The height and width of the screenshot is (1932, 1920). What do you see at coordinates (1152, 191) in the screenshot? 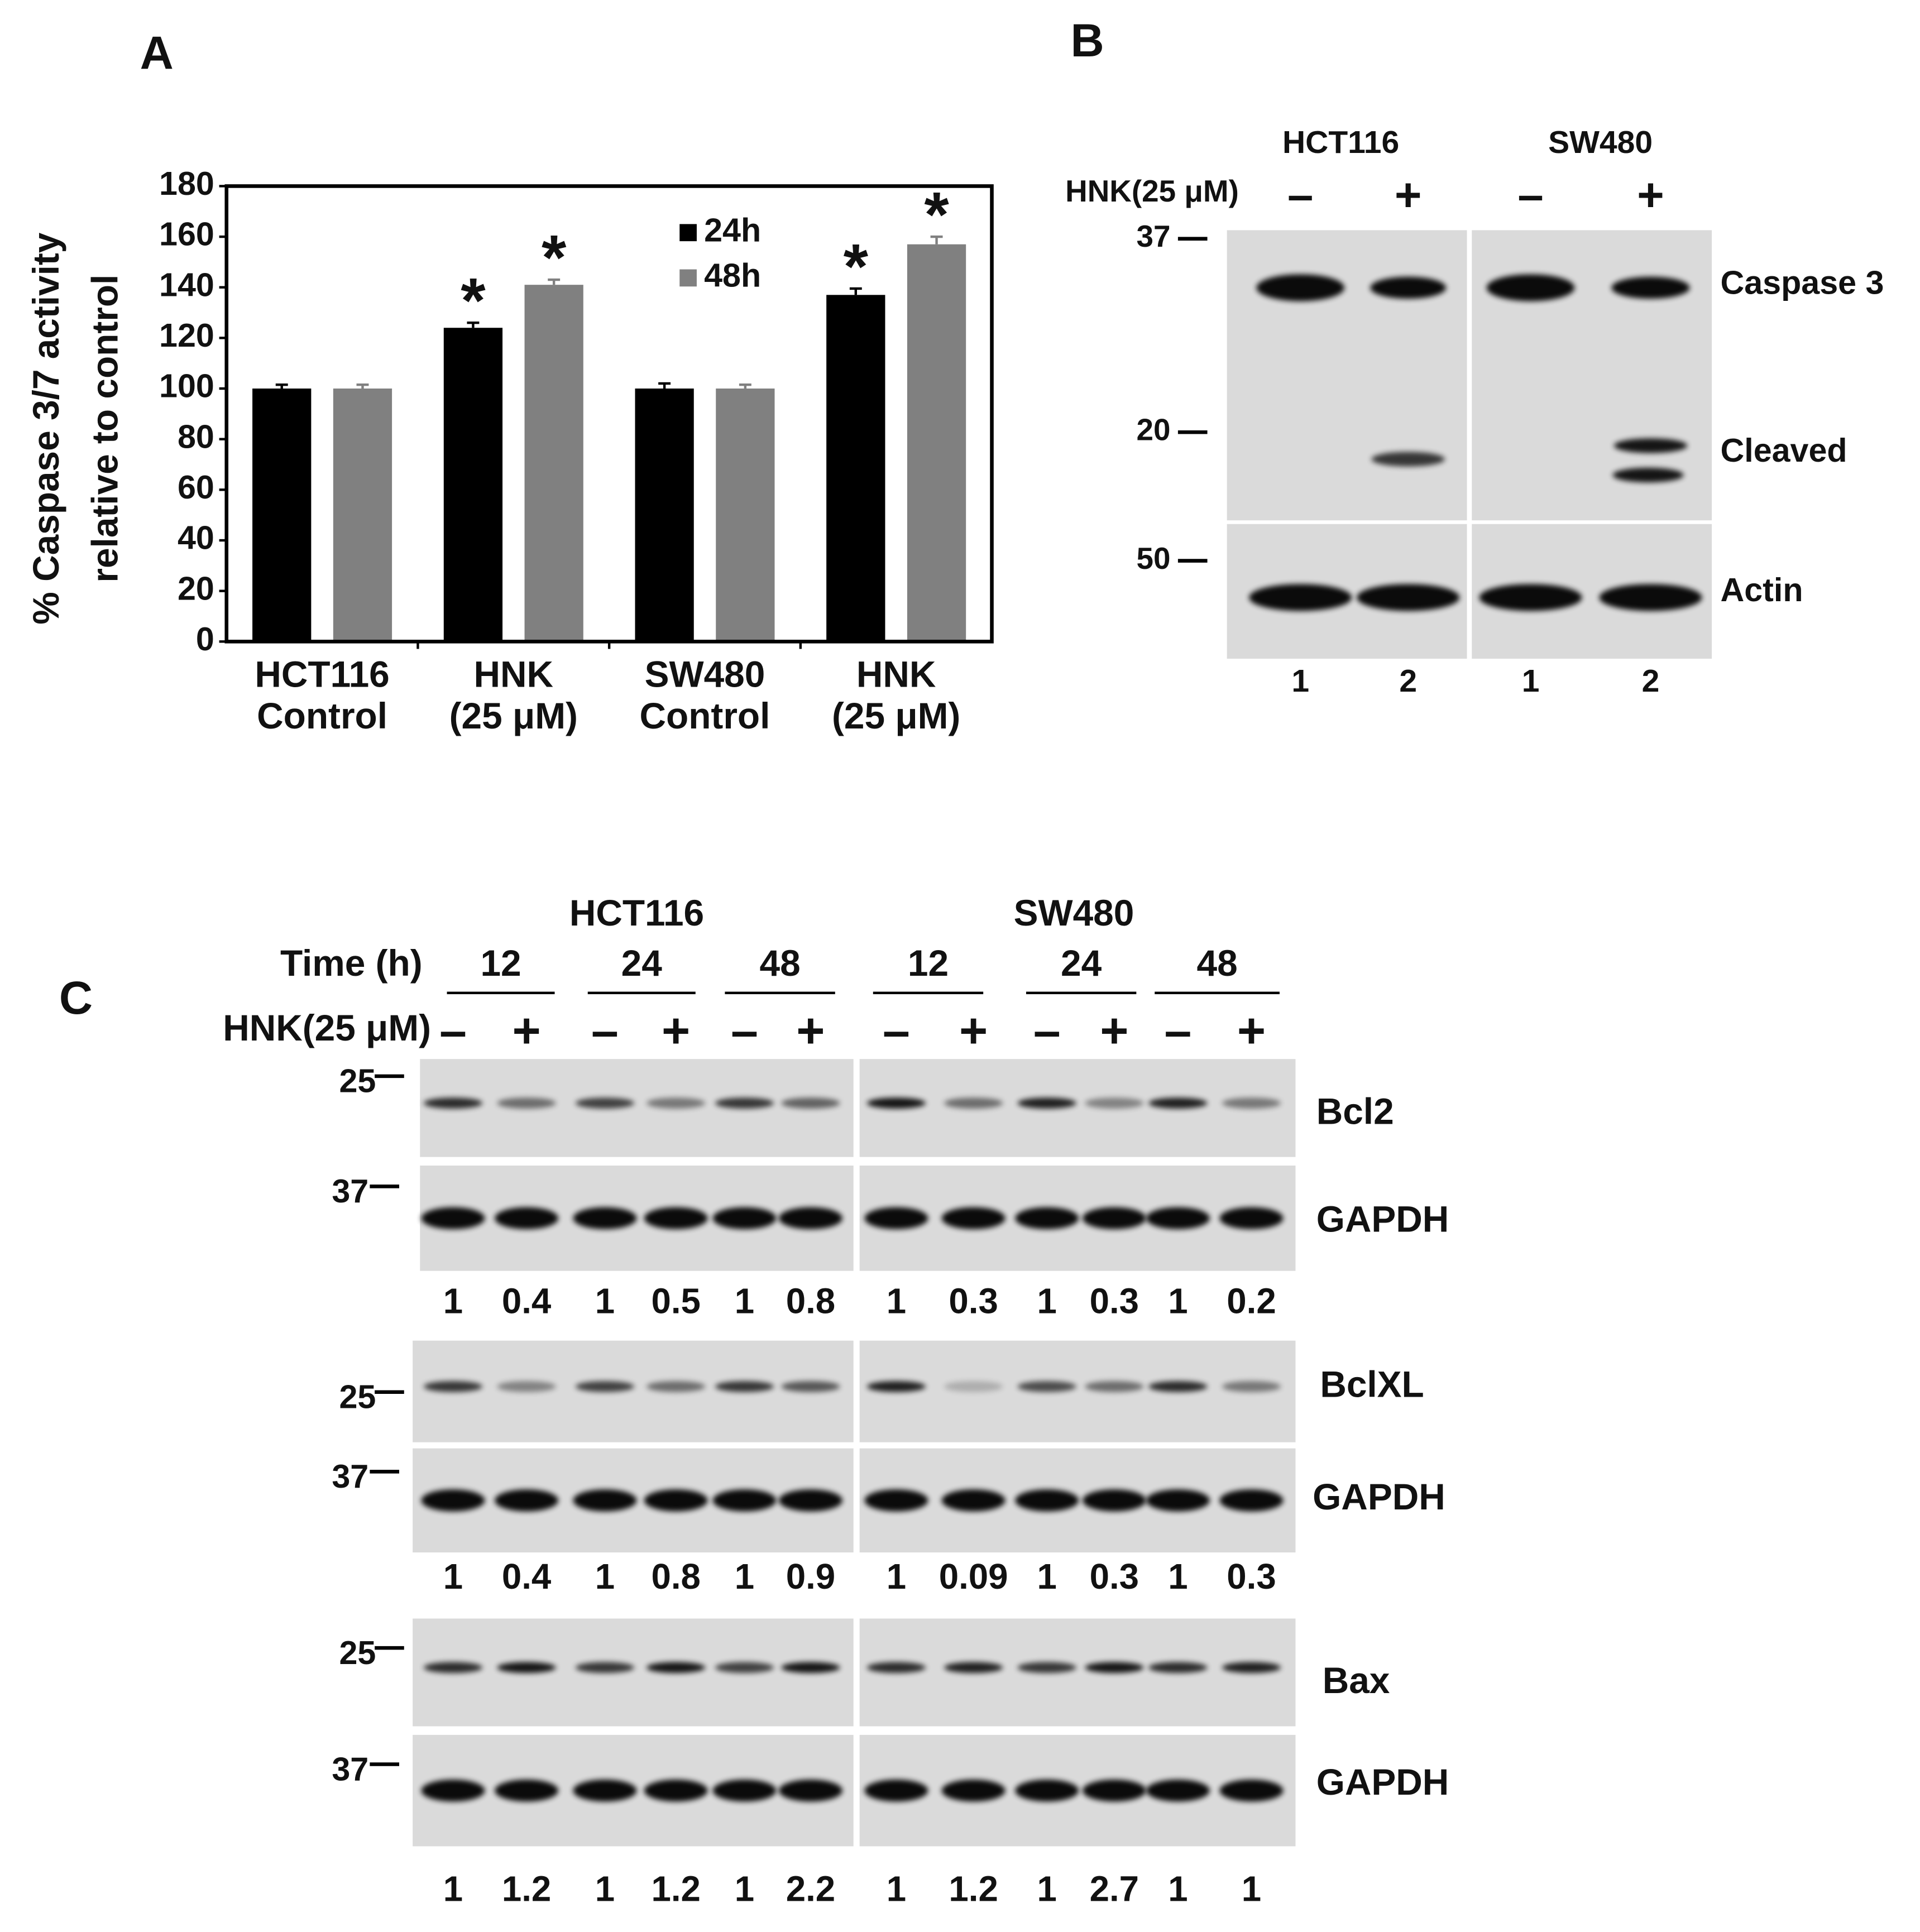
I see `treatment-label: HNK(25 μM)` at bounding box center [1152, 191].